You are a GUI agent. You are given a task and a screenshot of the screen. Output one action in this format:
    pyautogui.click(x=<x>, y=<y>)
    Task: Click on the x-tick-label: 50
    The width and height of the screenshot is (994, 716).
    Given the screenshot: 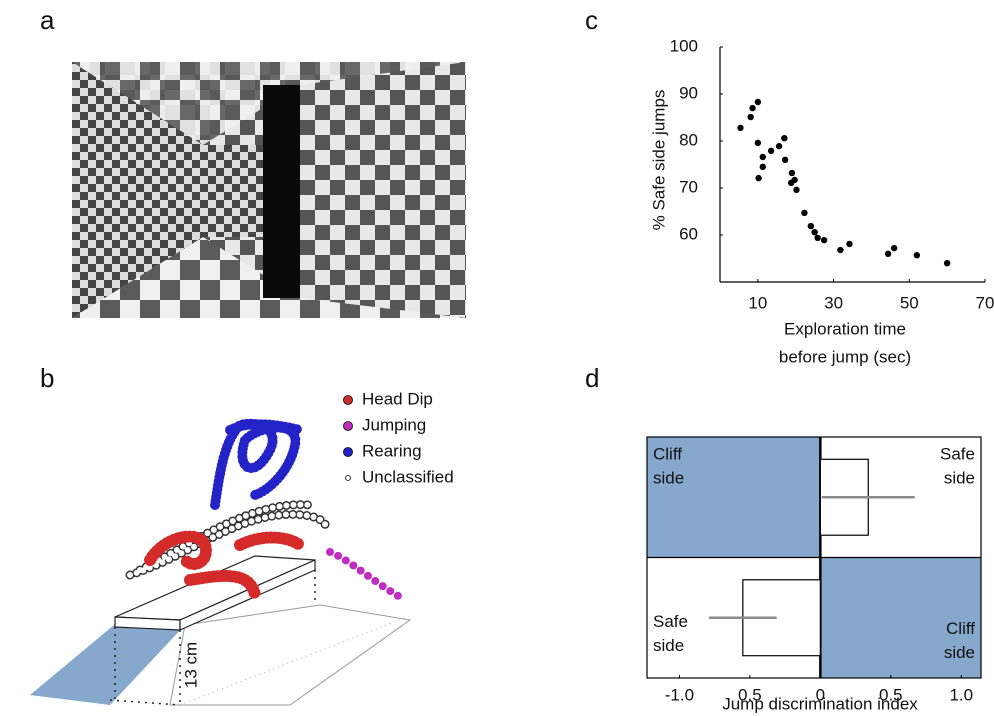 What is the action you would take?
    pyautogui.click(x=909, y=302)
    